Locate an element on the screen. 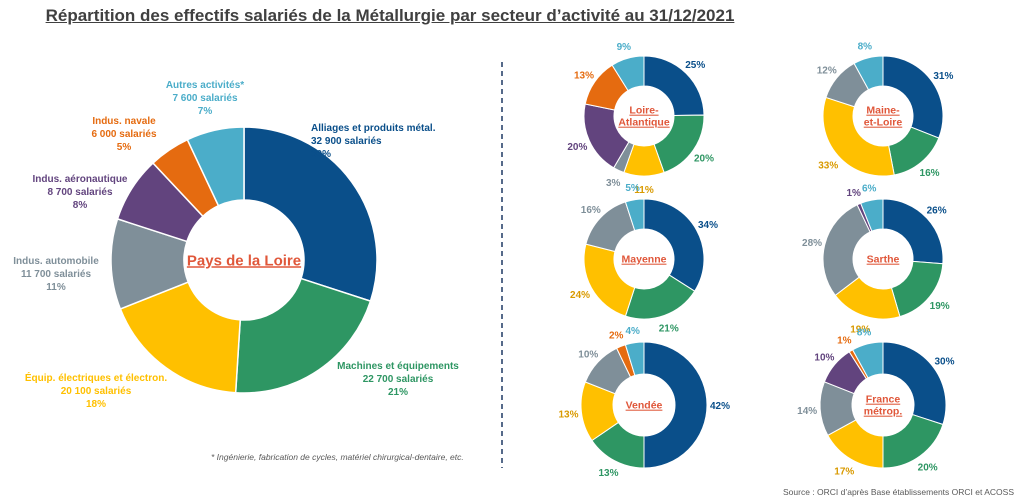 The image size is (1024, 504). label-name: Indus. automobile is located at coordinates (56, 261).